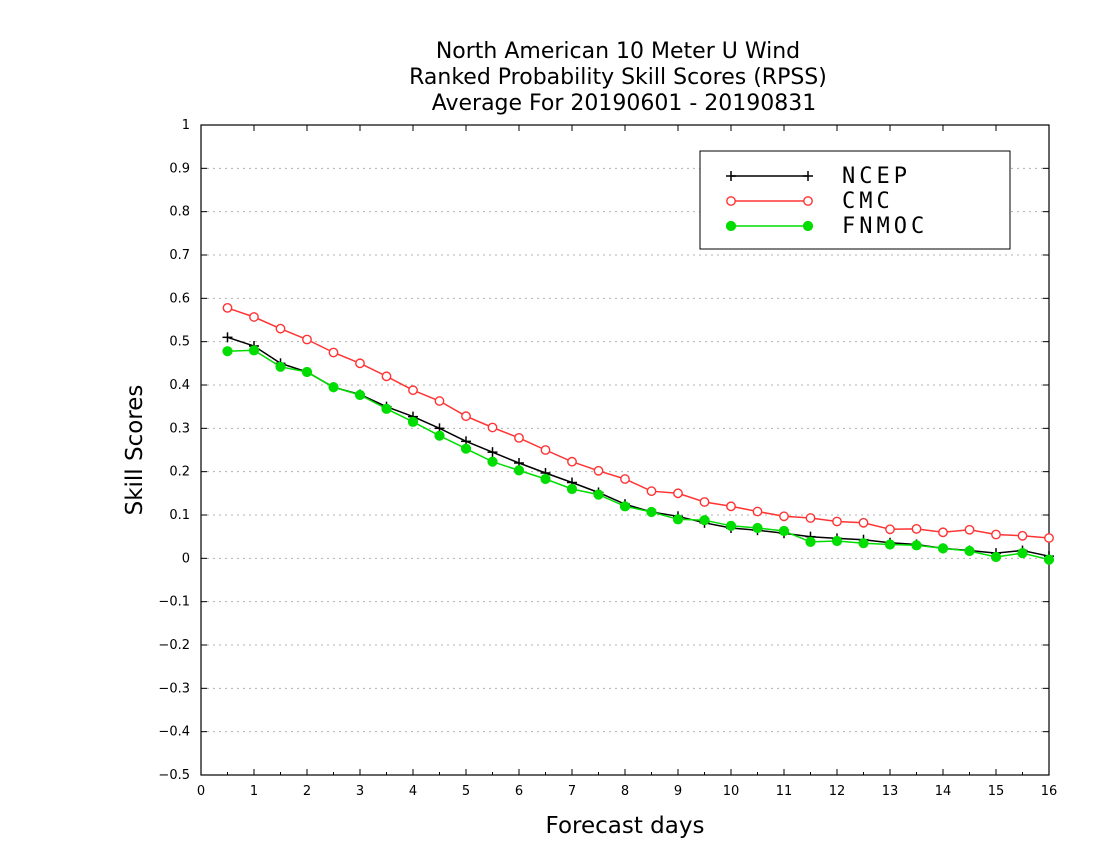 The image size is (1100, 850). Describe the element at coordinates (201, 791) in the screenshot. I see `x-tick-label: 0` at that location.